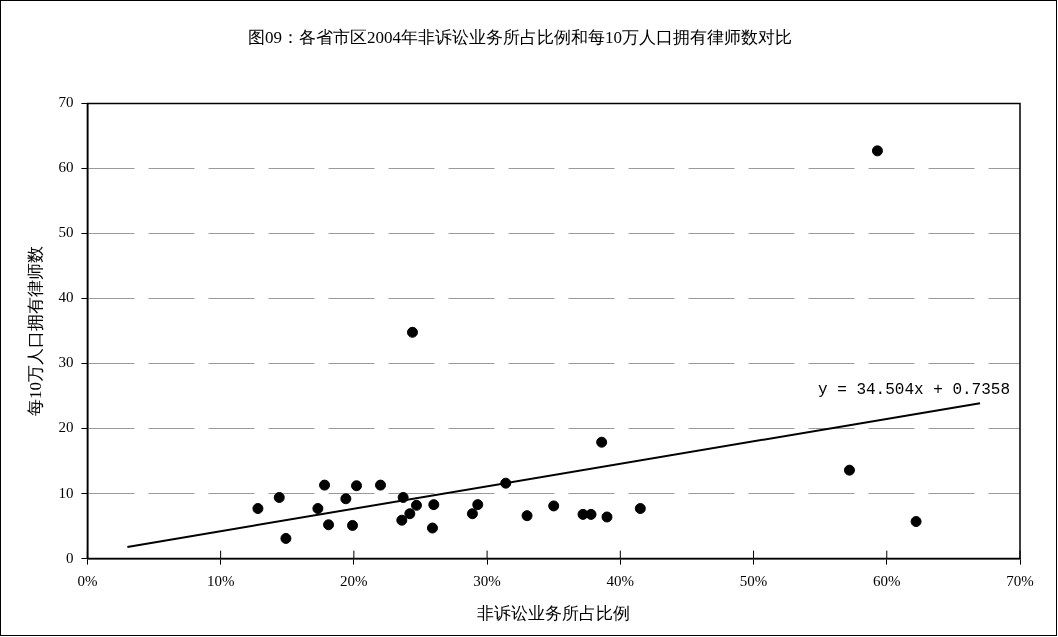 The image size is (1058, 637). I want to click on x-tick-label: 60%, so click(887, 580).